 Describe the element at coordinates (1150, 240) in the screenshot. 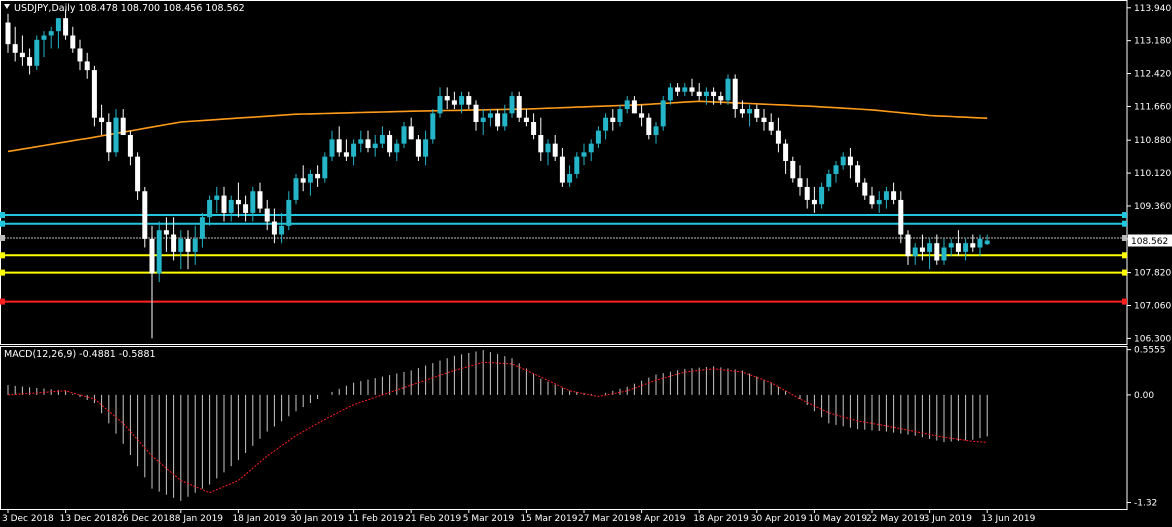

I see `current-price-marker` at that location.